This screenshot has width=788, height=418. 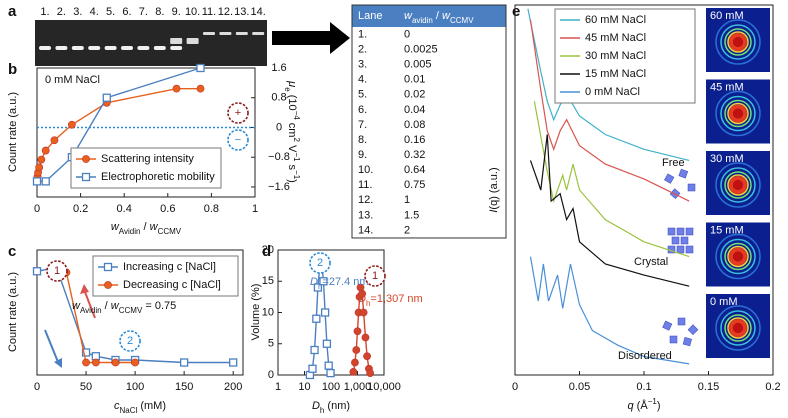 I want to click on label-part: avidin, so click(x=422, y=20).